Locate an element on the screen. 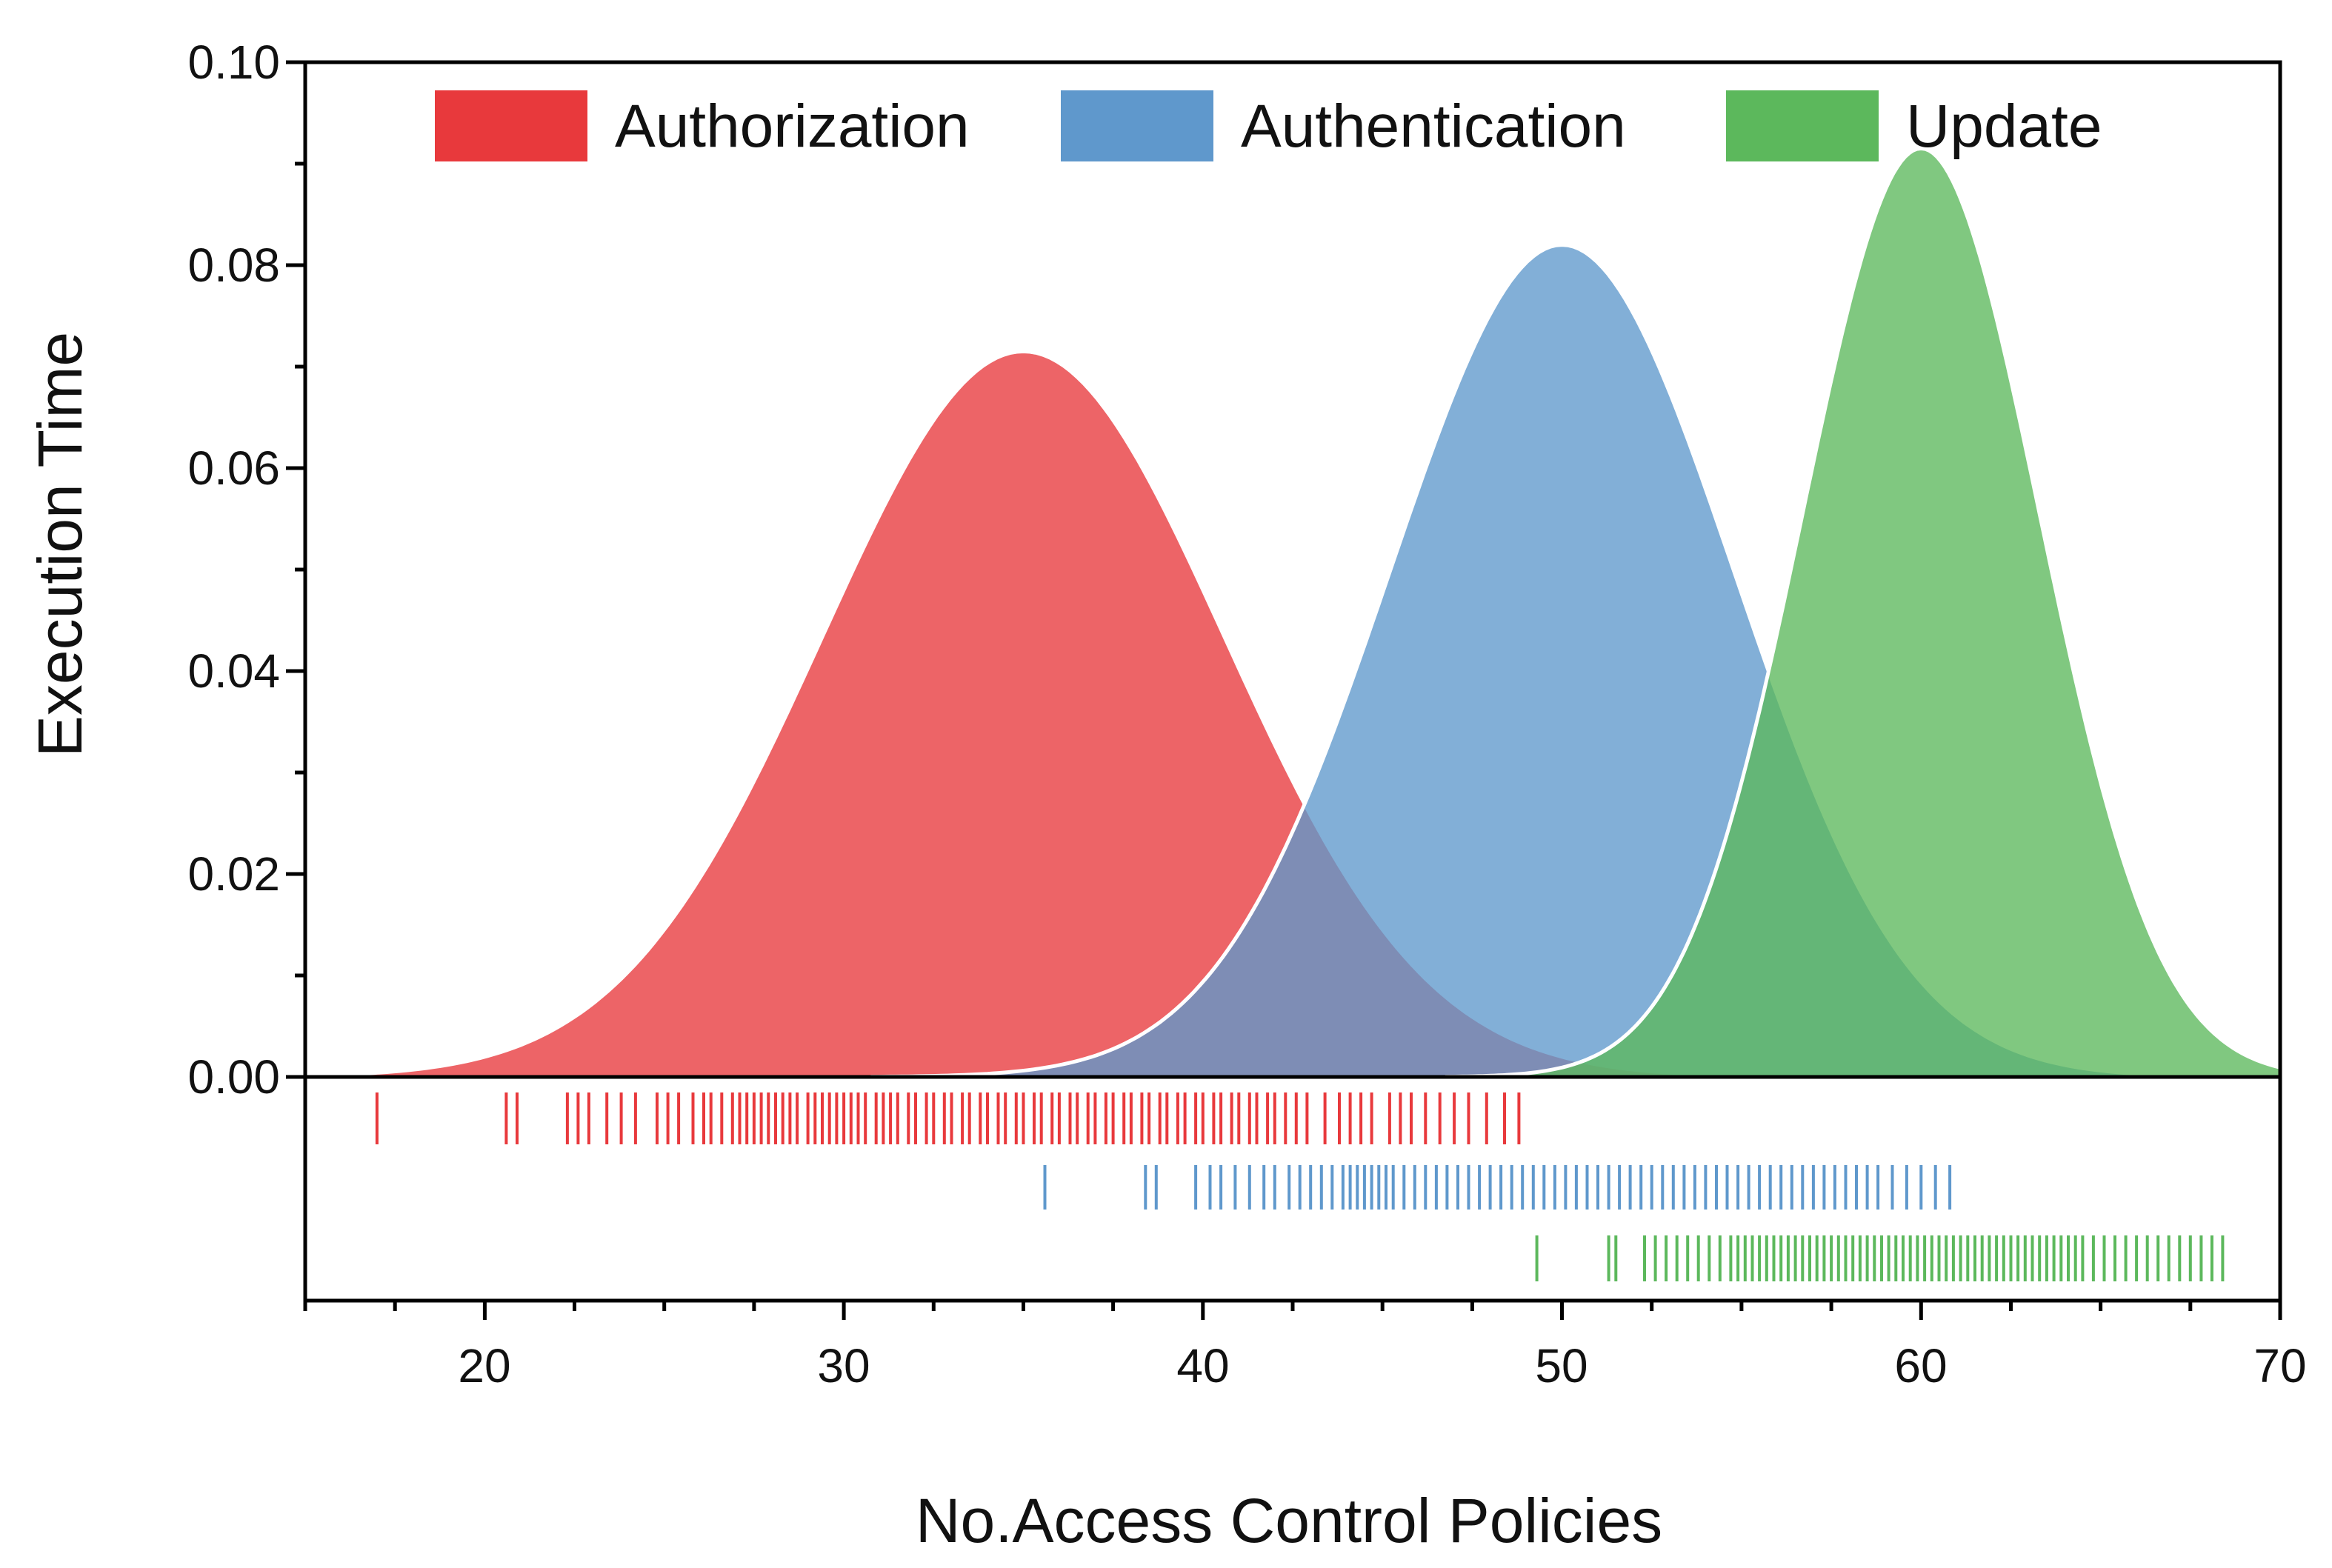 The width and height of the screenshot is (2332, 1568). x-tick-label: 50 is located at coordinates (1561, 1366).